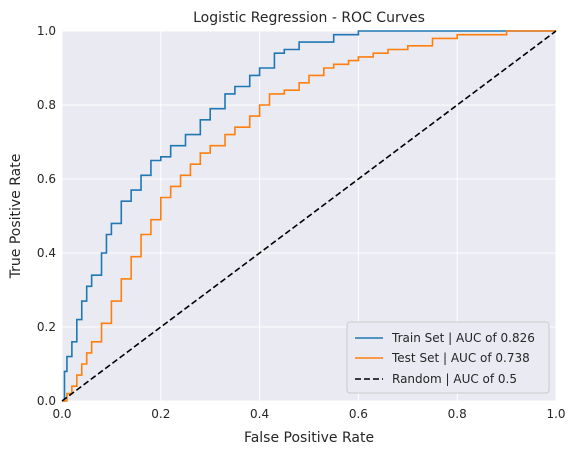  What do you see at coordinates (46, 216) in the screenshot?
I see `y-tick-labels: 0.0 0.2 0.4 0.6 0.8 1.0` at bounding box center [46, 216].